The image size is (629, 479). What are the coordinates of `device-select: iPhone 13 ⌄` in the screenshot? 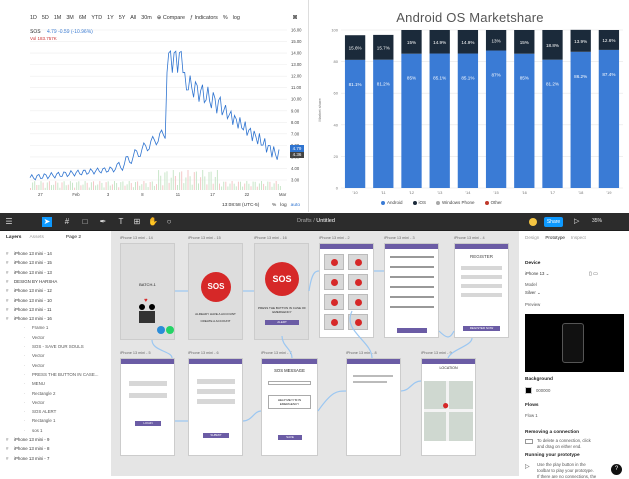 It's located at (555, 275).